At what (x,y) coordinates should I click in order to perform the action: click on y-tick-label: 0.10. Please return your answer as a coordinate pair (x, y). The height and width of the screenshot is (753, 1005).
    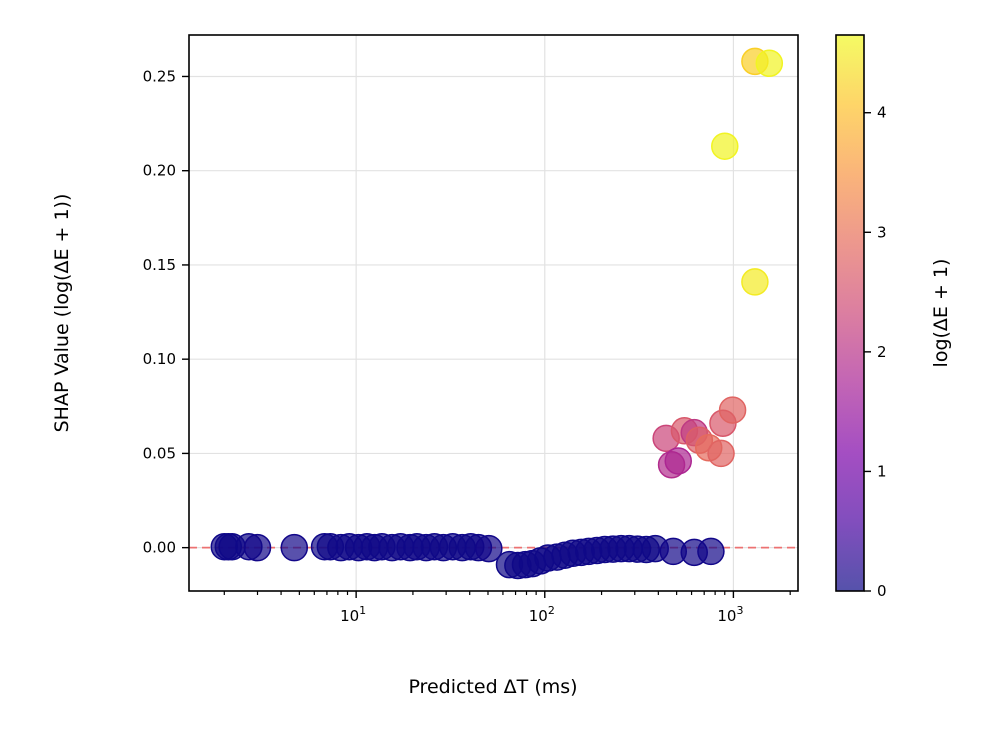
    Looking at the image, I should click on (159, 359).